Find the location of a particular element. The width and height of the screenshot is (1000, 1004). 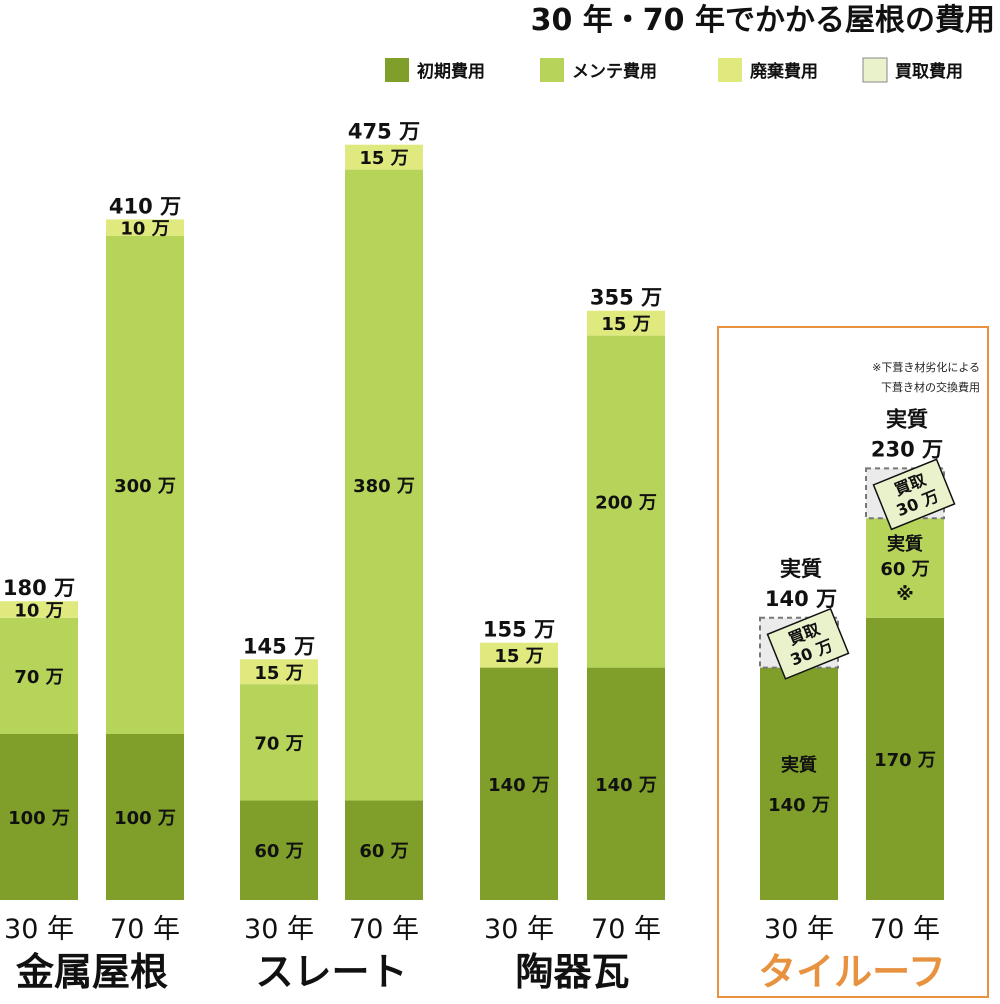

legend-swatch-buyback is located at coordinates (875, 70).